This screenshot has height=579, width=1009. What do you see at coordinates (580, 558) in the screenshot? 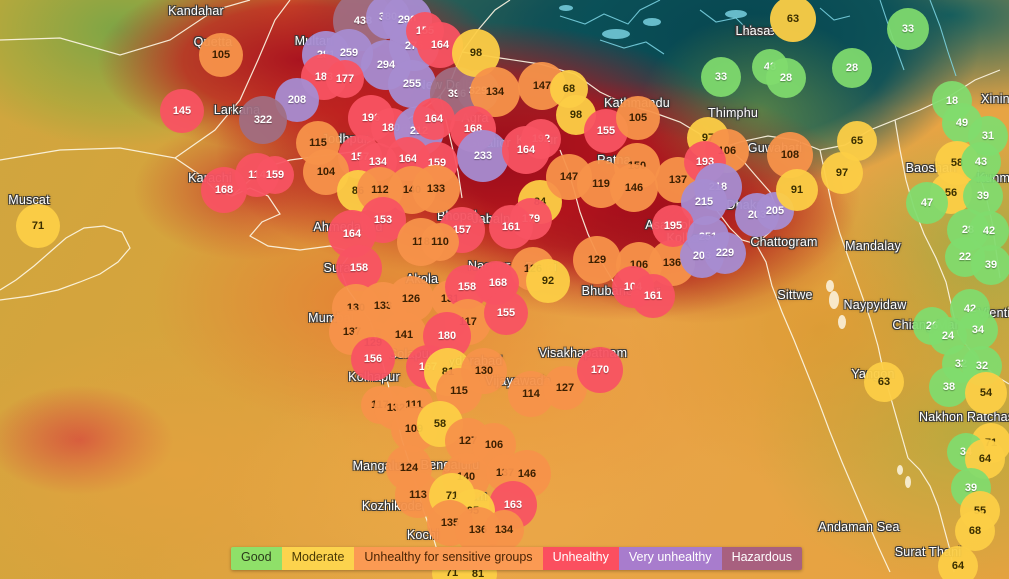
I see `legend-item-unhealthy: Unhealthy` at bounding box center [580, 558].